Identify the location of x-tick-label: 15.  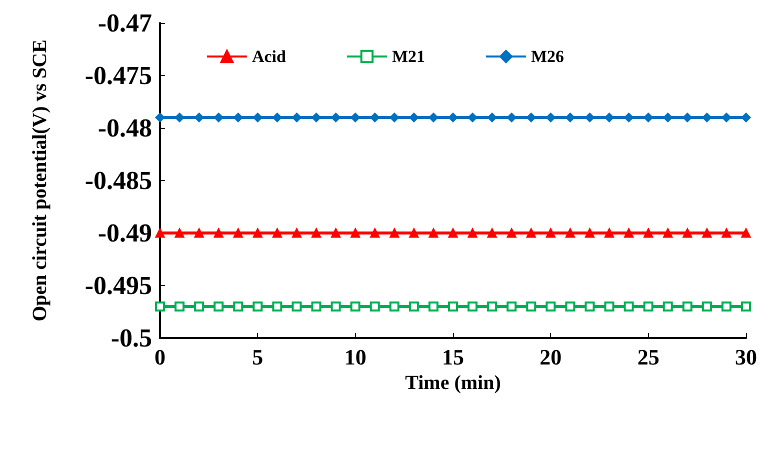
(453, 357).